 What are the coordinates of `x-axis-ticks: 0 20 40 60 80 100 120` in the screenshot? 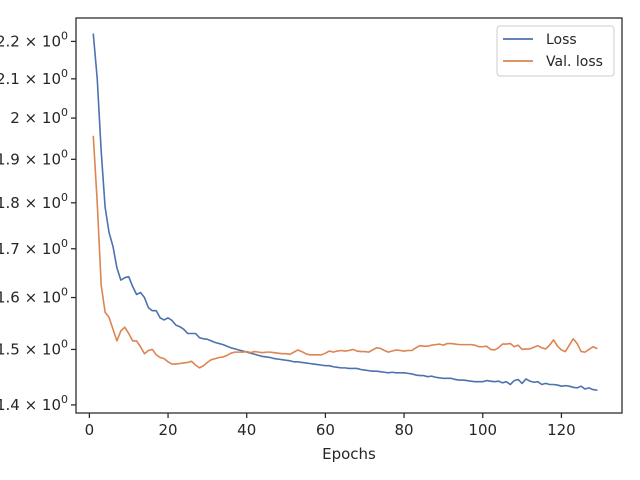 It's located at (330, 426).